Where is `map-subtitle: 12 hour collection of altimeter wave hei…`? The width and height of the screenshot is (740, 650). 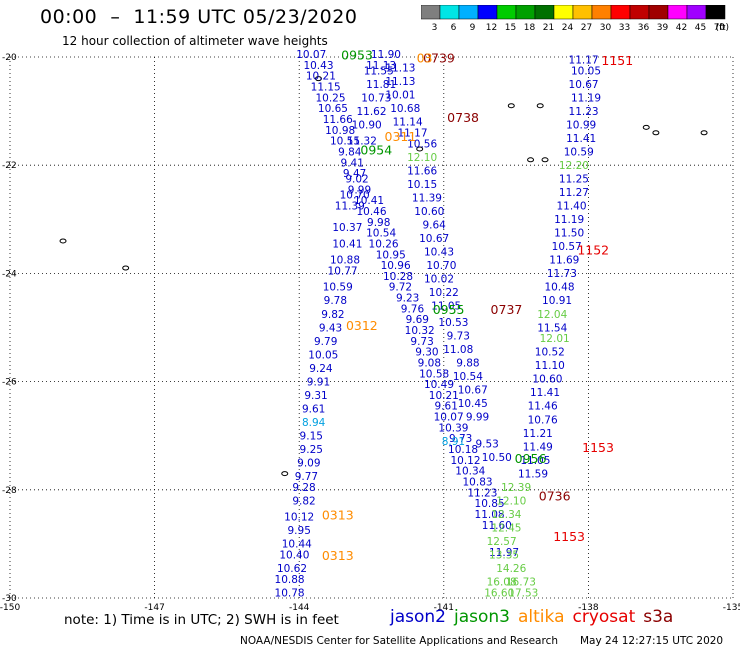 map-subtitle: 12 hour collection of altimeter wave hei… is located at coordinates (195, 41).